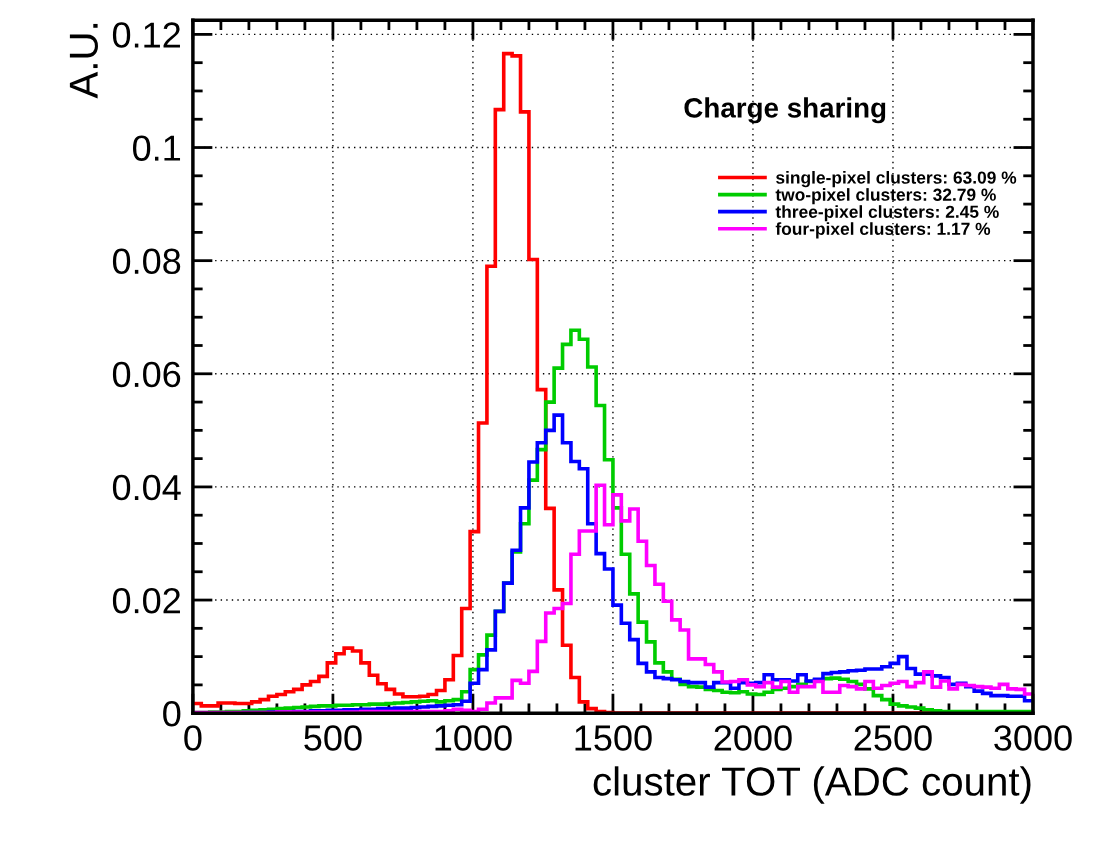 This screenshot has height=844, width=1096. Describe the element at coordinates (157, 148) in the screenshot. I see `y-tick-label: 0.1` at that location.